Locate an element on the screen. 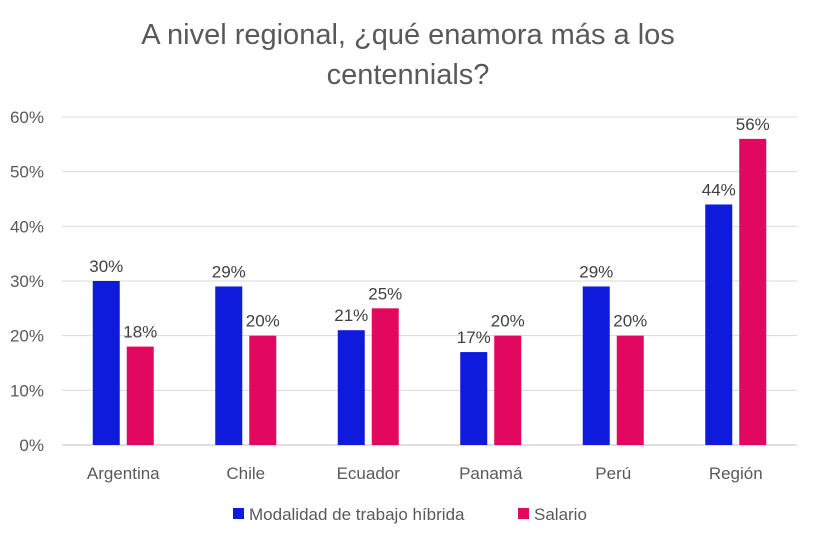 The width and height of the screenshot is (821, 554). y-tick-label: 20% is located at coordinates (27, 336).